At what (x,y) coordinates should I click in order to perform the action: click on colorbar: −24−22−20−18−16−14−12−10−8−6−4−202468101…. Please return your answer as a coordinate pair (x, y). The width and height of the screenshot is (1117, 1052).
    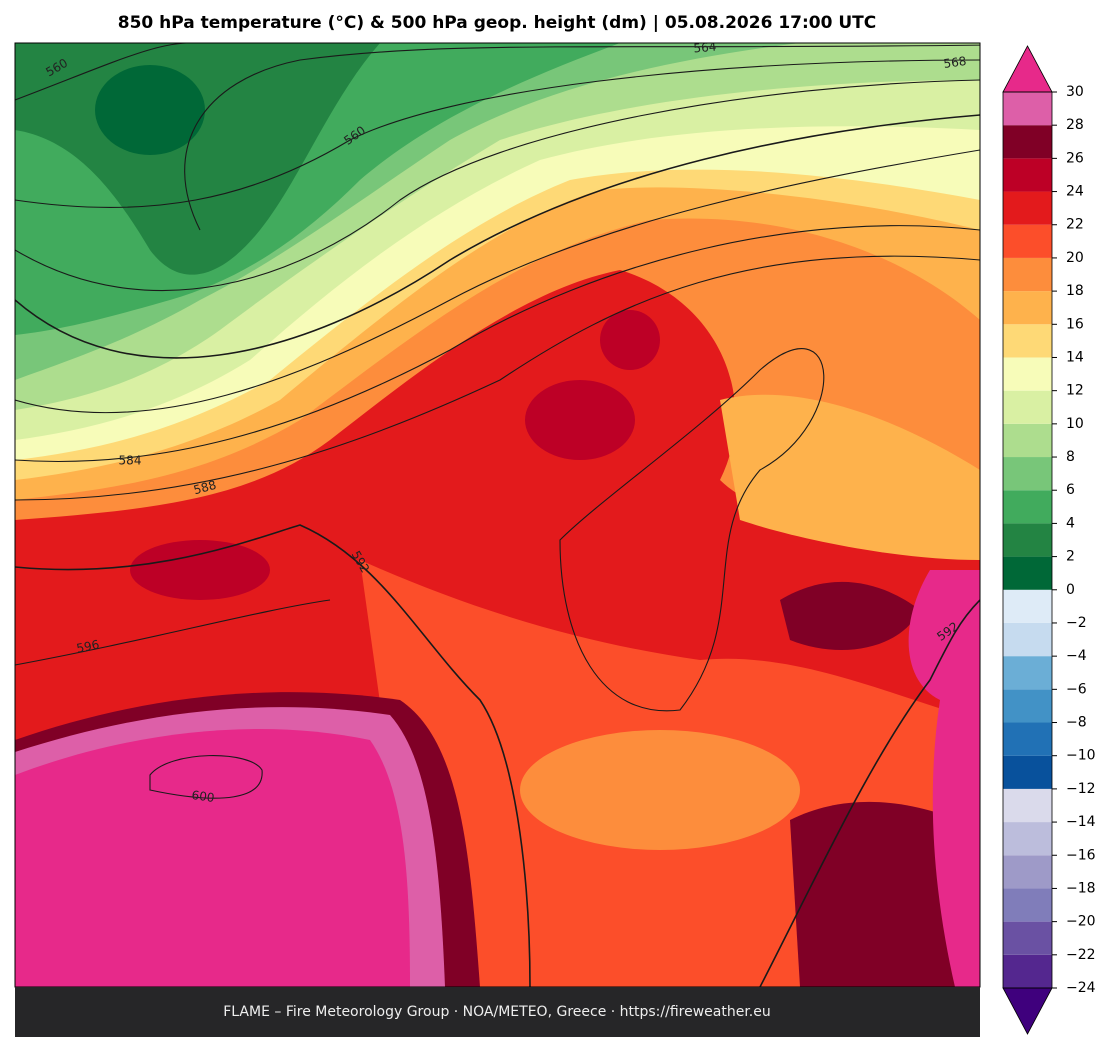
    Looking at the image, I should click on (1049, 540).